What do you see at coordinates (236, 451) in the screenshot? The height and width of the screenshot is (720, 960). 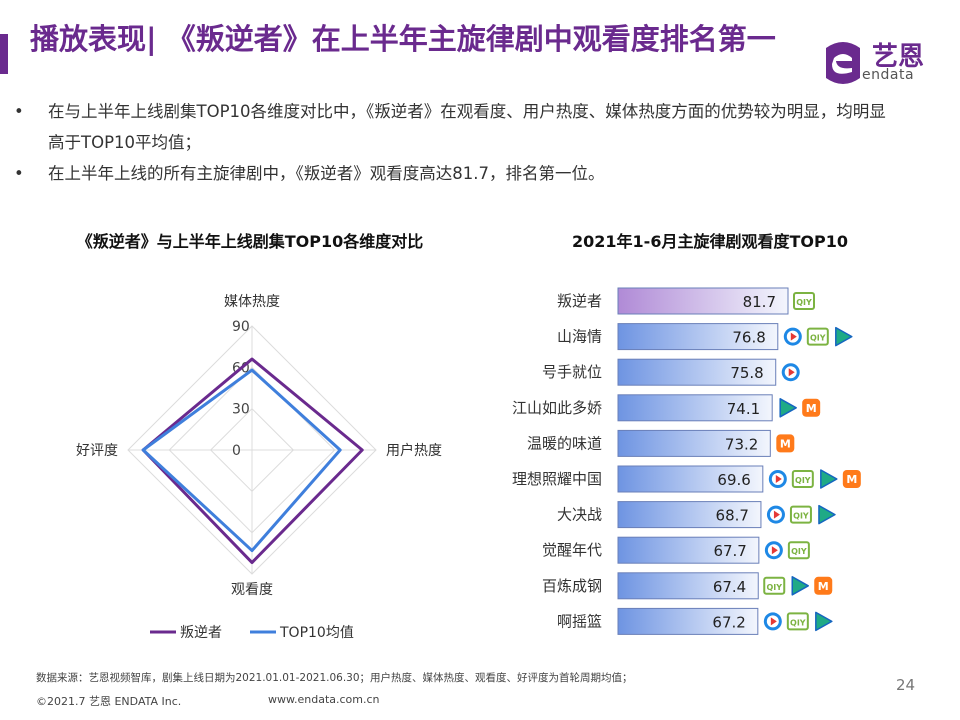 I see `radar-tick-label: 0` at bounding box center [236, 451].